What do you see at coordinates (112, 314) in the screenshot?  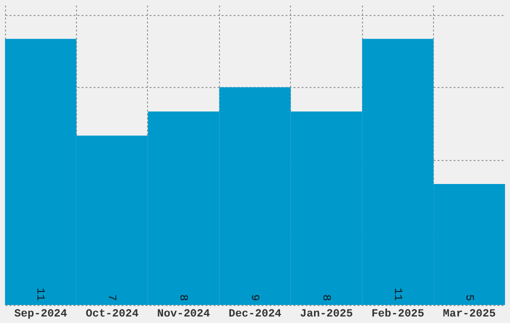 I see `x-tick-label: Oct-2024` at bounding box center [112, 314].